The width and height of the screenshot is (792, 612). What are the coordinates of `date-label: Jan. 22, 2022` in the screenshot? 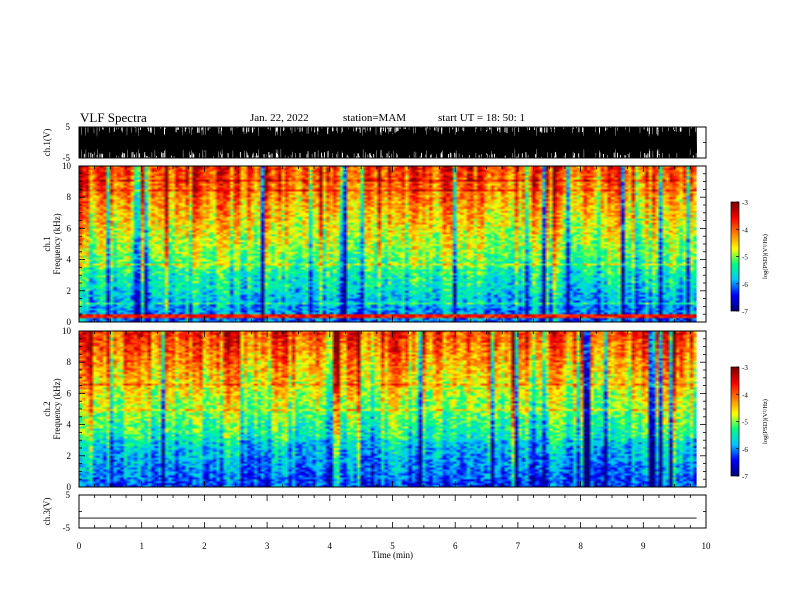 It's located at (279, 118).